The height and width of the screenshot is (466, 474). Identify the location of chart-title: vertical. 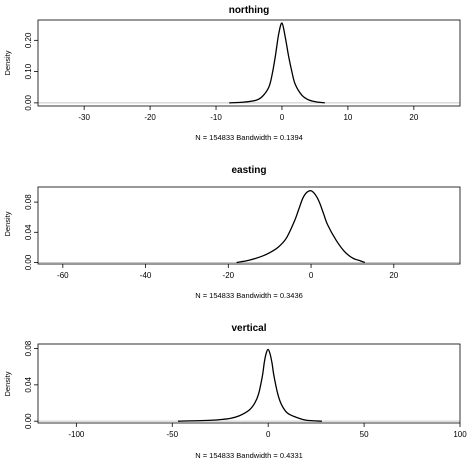
(248, 328).